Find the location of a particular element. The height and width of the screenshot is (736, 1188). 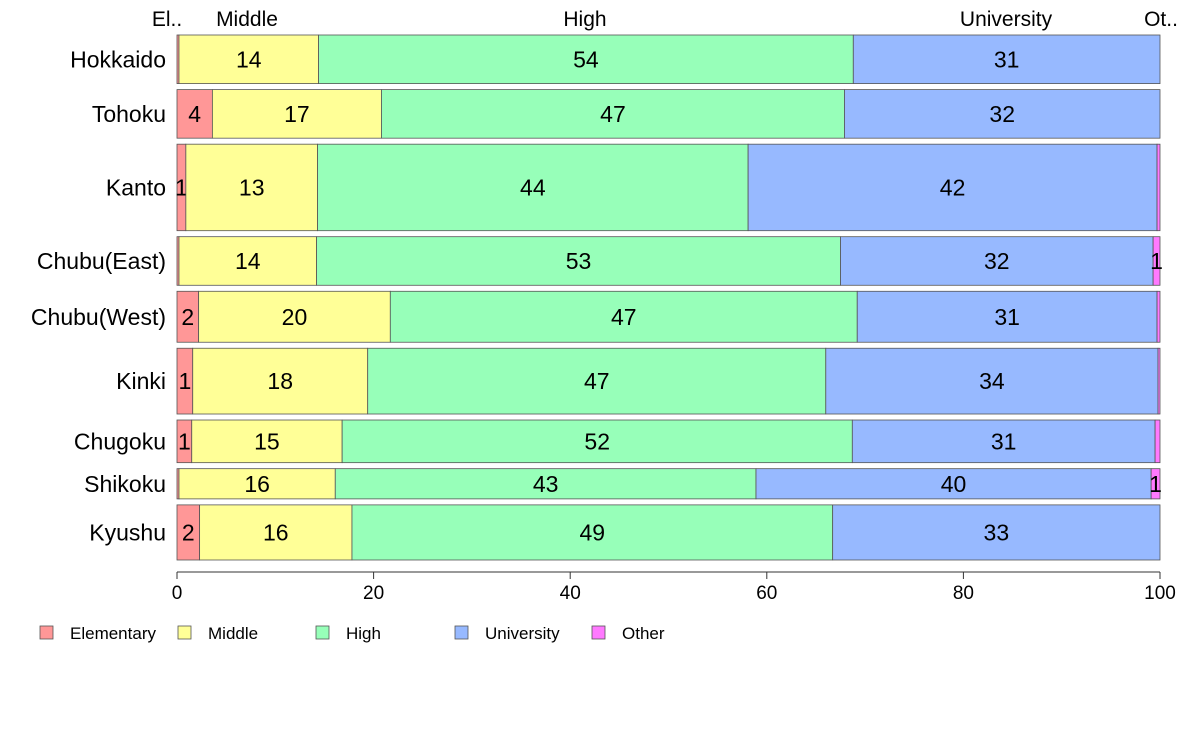

bar-row-tohoku: 4 17 47 32 is located at coordinates (668, 114).